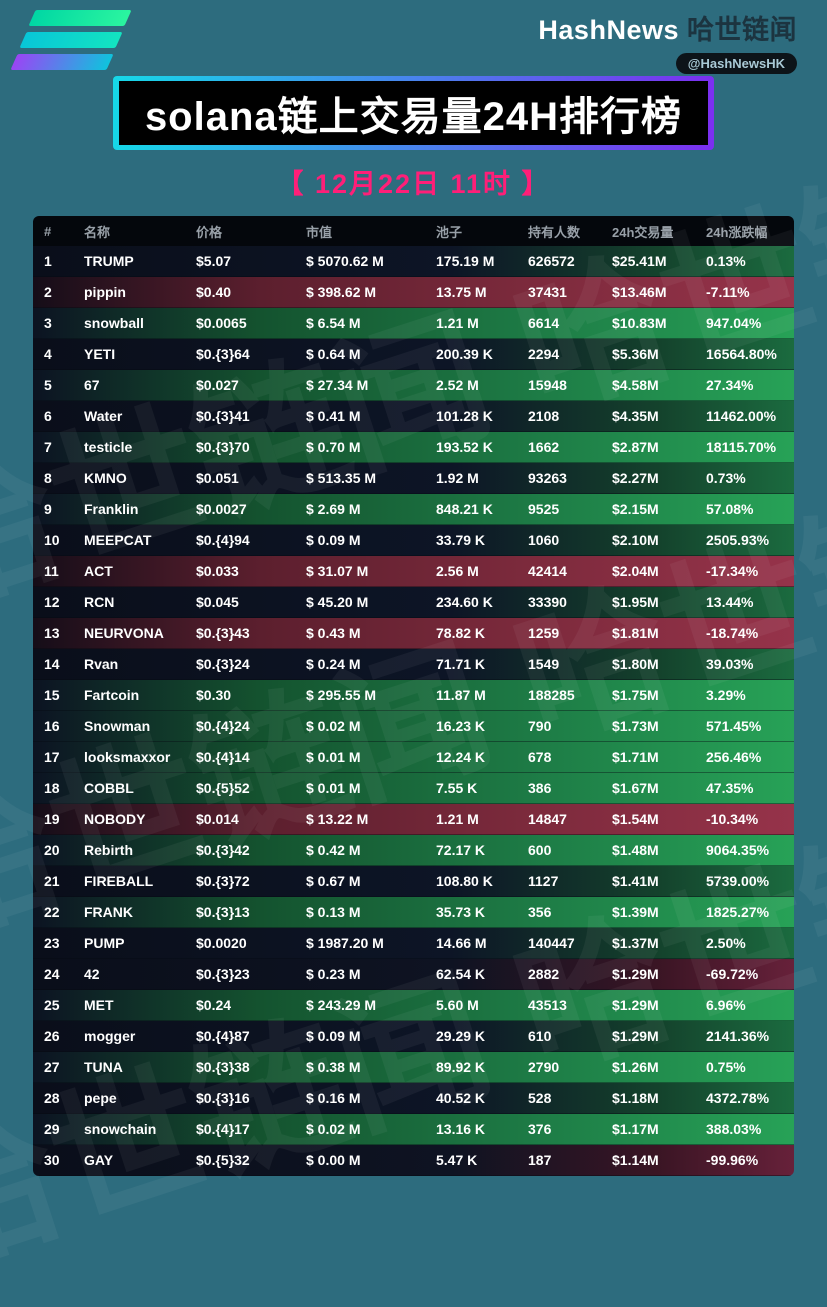 The image size is (827, 1307). I want to click on cell-name: PUMP, so click(104, 943).